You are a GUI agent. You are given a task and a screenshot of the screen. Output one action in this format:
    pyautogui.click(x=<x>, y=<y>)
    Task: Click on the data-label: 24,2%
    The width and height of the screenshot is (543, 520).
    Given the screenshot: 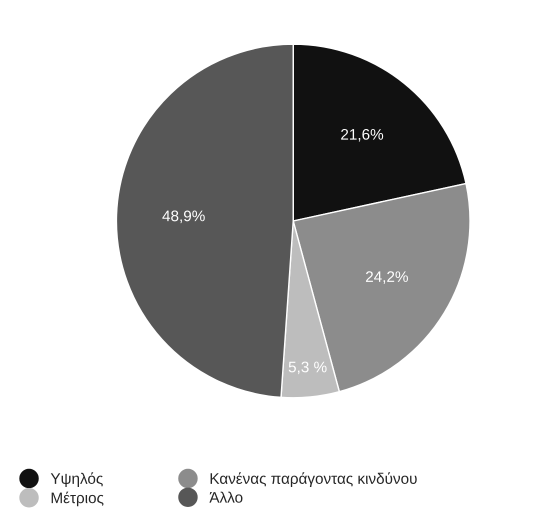 What is the action you would take?
    pyautogui.click(x=387, y=277)
    